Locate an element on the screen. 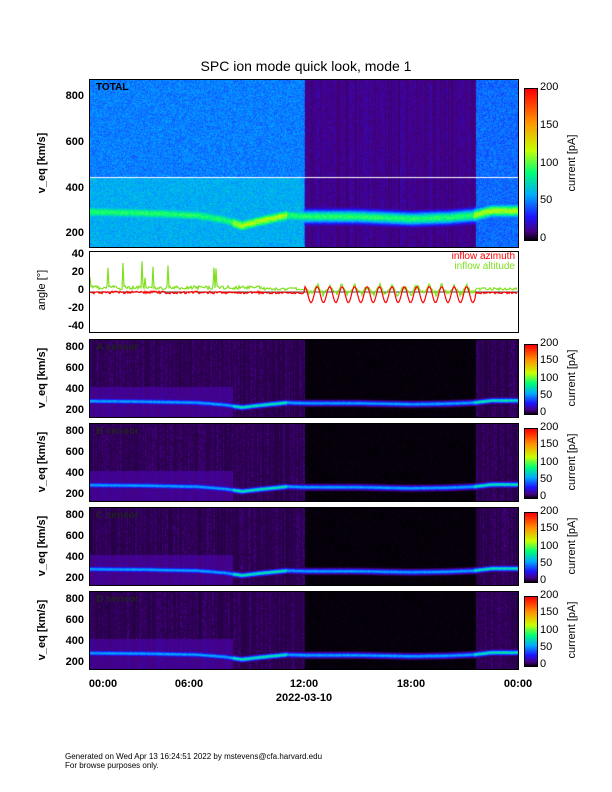 Image resolution: width=612 pixels, height=792 pixels. angle-y-tick: -40 is located at coordinates (76, 325).